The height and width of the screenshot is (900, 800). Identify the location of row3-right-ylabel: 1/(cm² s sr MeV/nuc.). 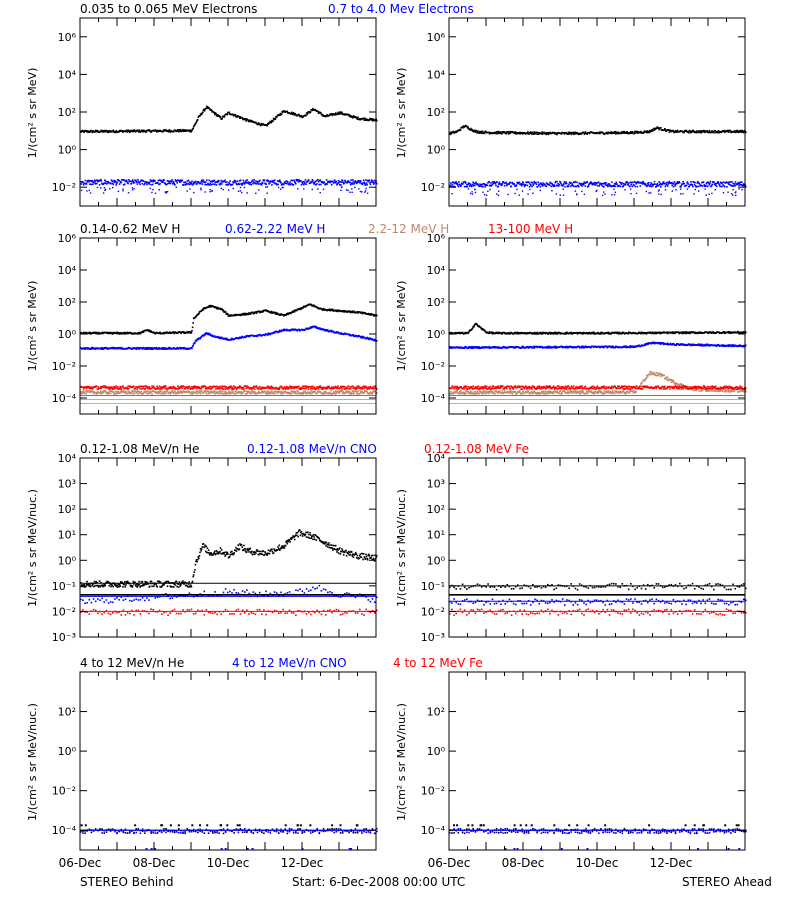
(401, 548).